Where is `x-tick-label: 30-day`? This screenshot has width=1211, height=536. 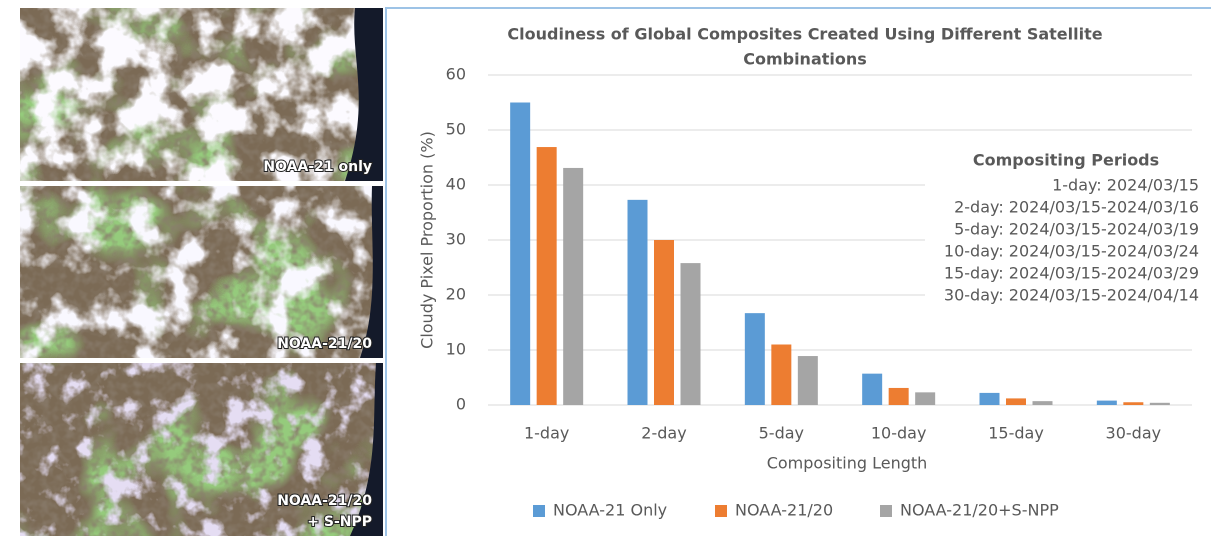
x-tick-label: 30-day is located at coordinates (1134, 433).